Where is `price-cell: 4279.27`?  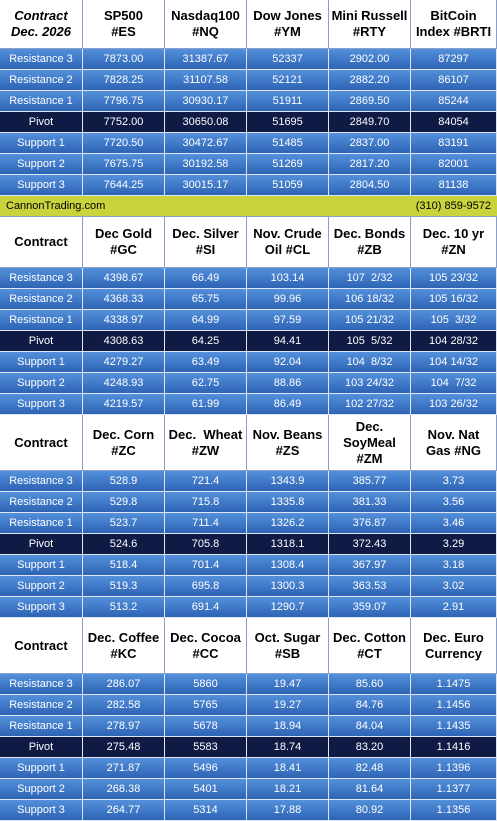
price-cell: 4279.27 is located at coordinates (124, 362).